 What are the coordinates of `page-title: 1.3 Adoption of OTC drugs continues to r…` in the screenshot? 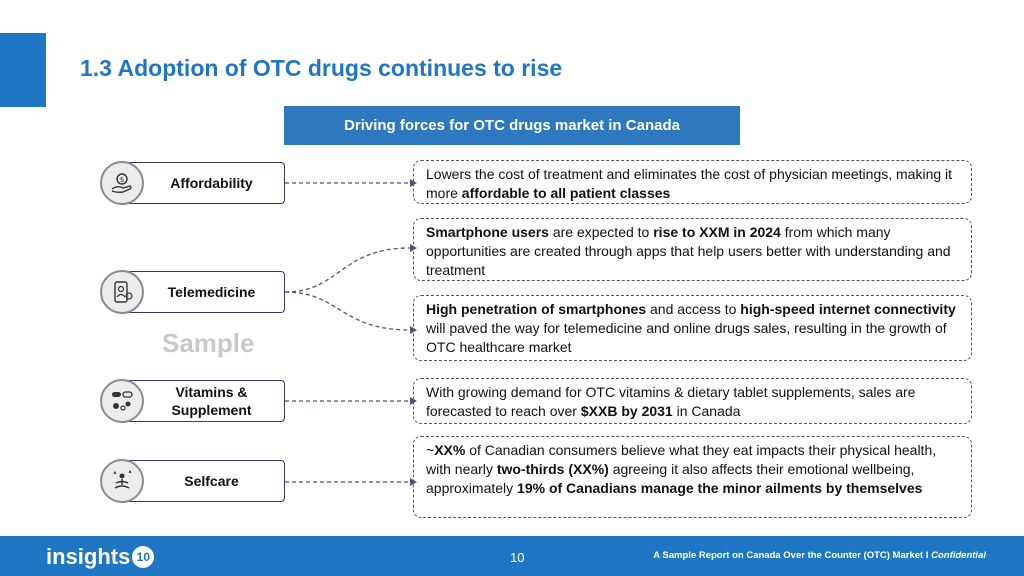 It's located at (321, 68).